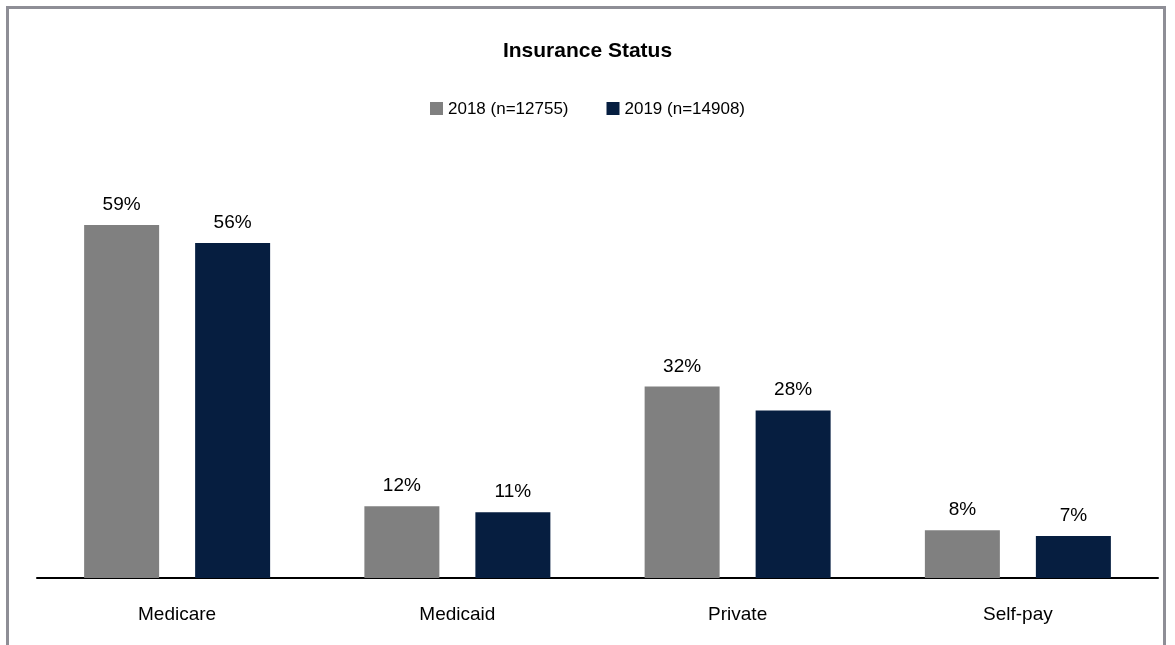 This screenshot has width=1175, height=645. Describe the element at coordinates (682, 365) in the screenshot. I see `data-label: 32%` at that location.